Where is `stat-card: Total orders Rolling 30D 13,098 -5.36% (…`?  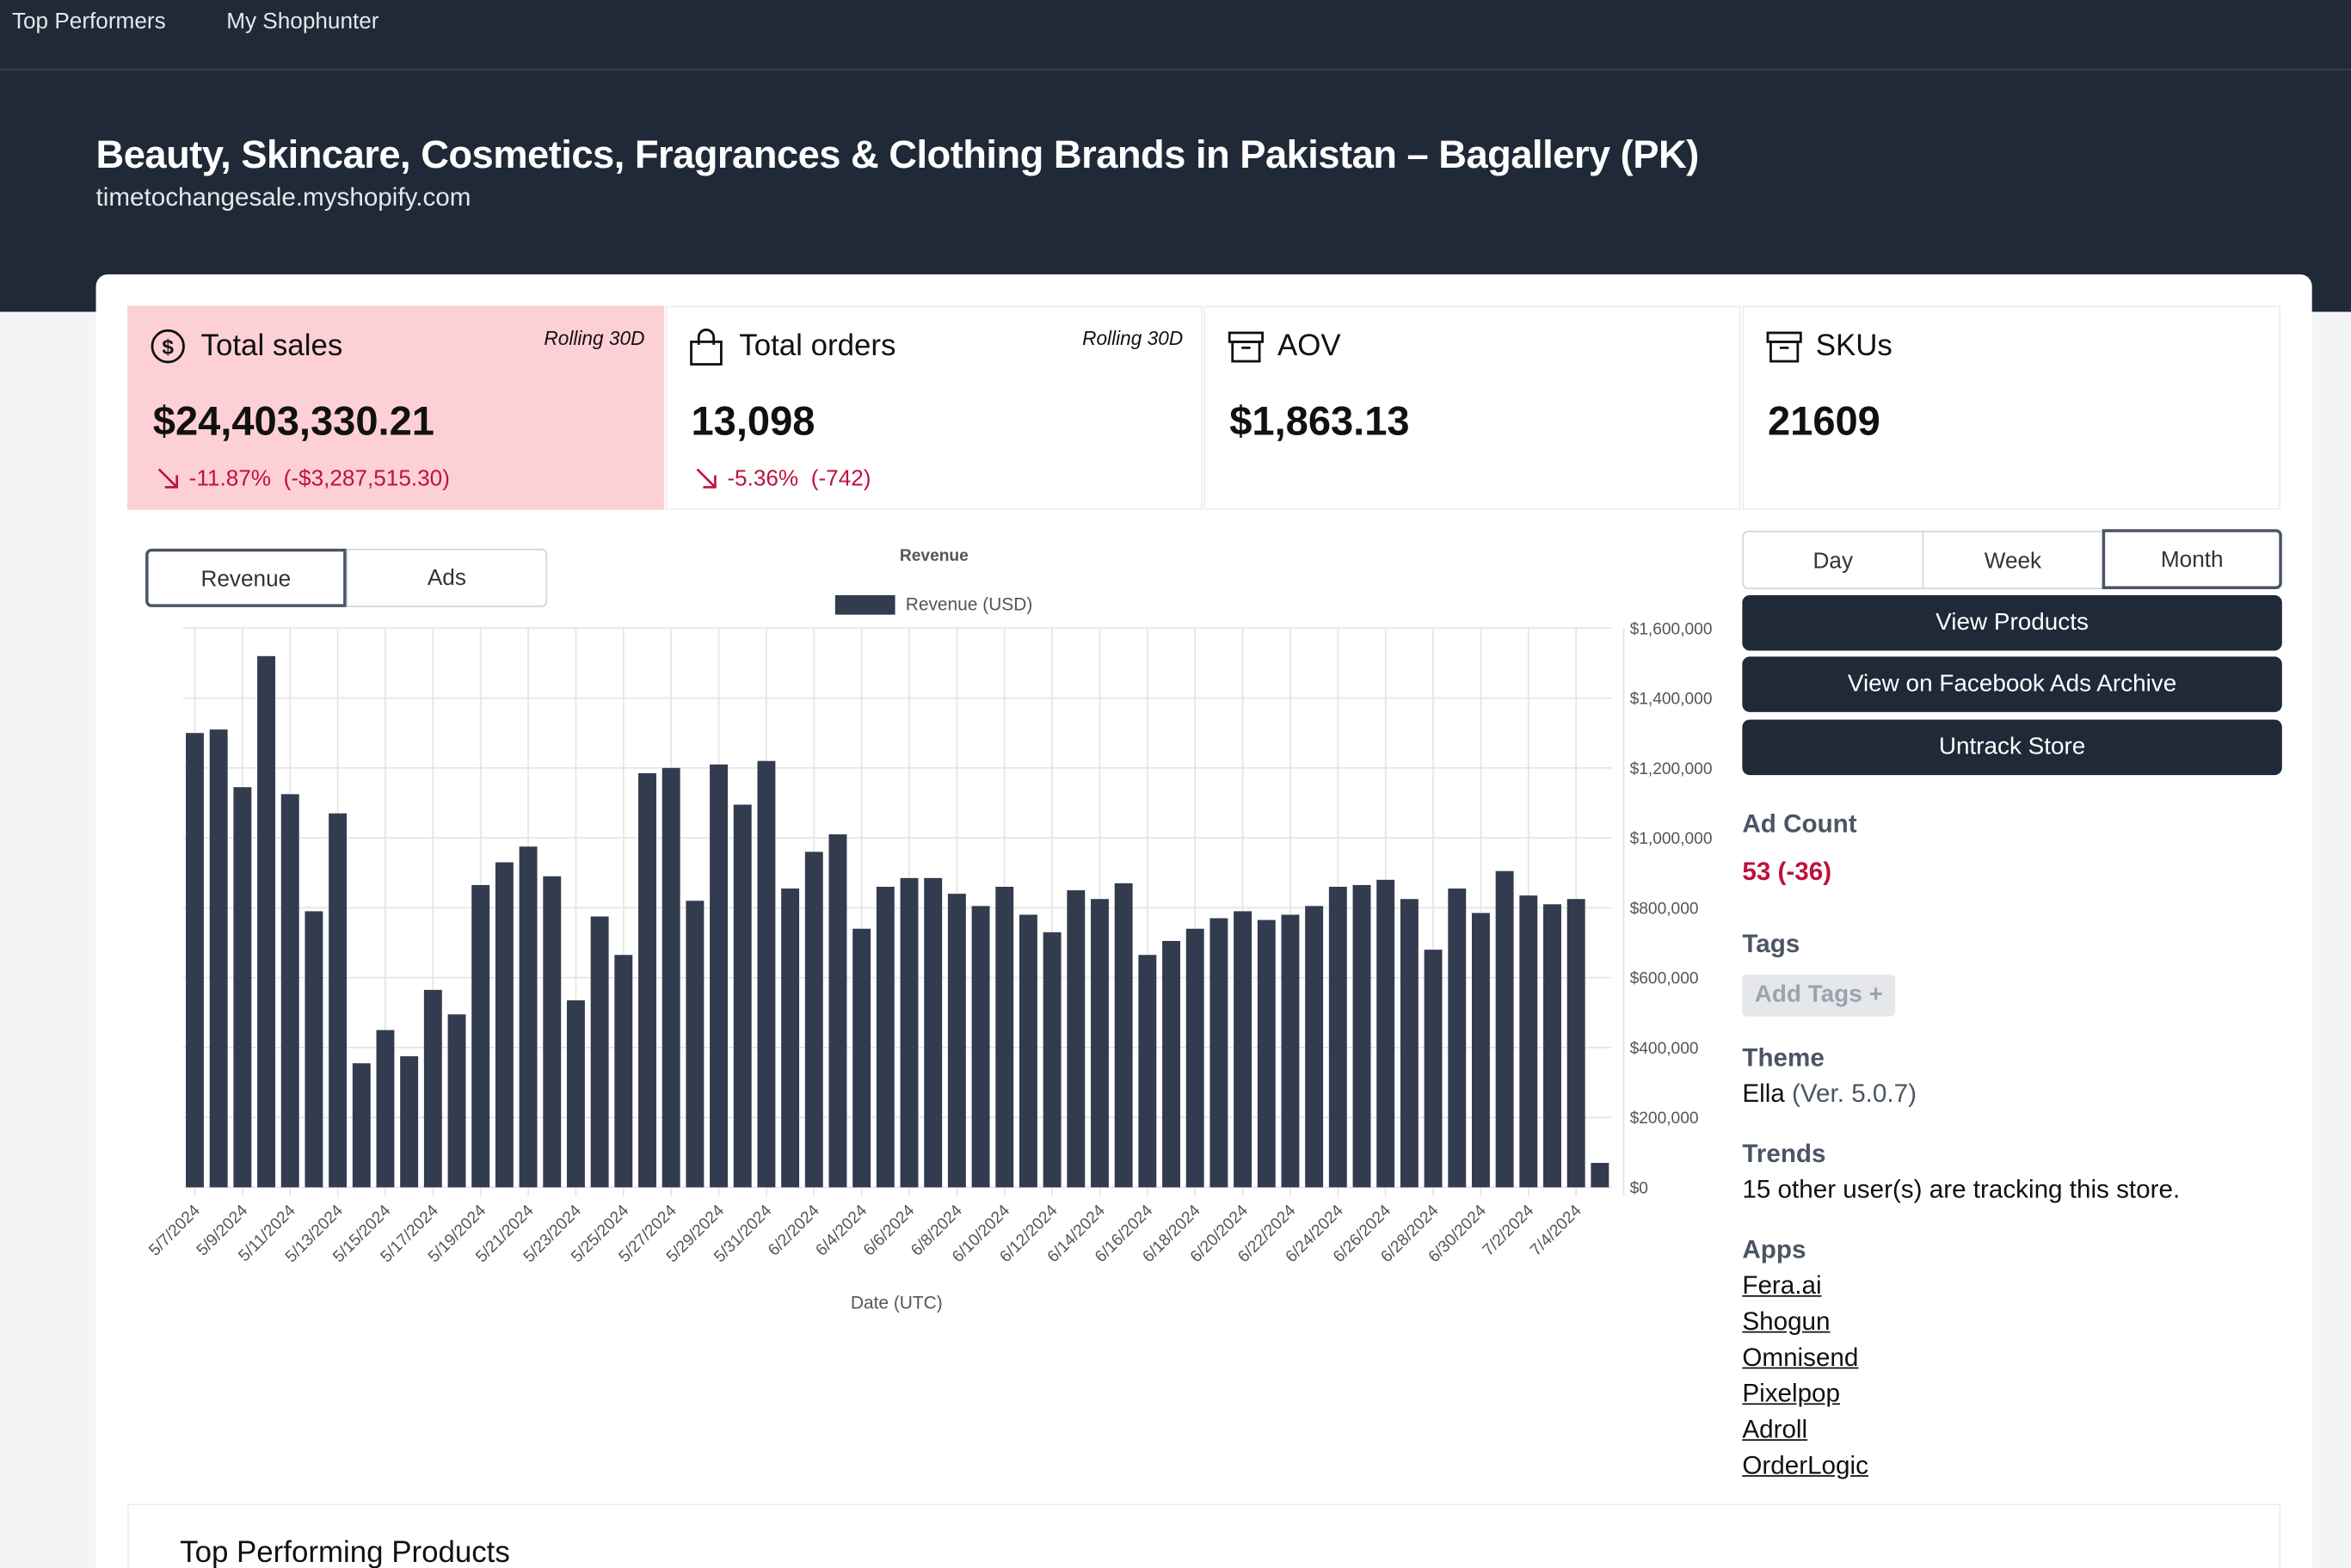
stat-card: Total orders Rolling 30D 13,098 -5.36% (… is located at coordinates (934, 408).